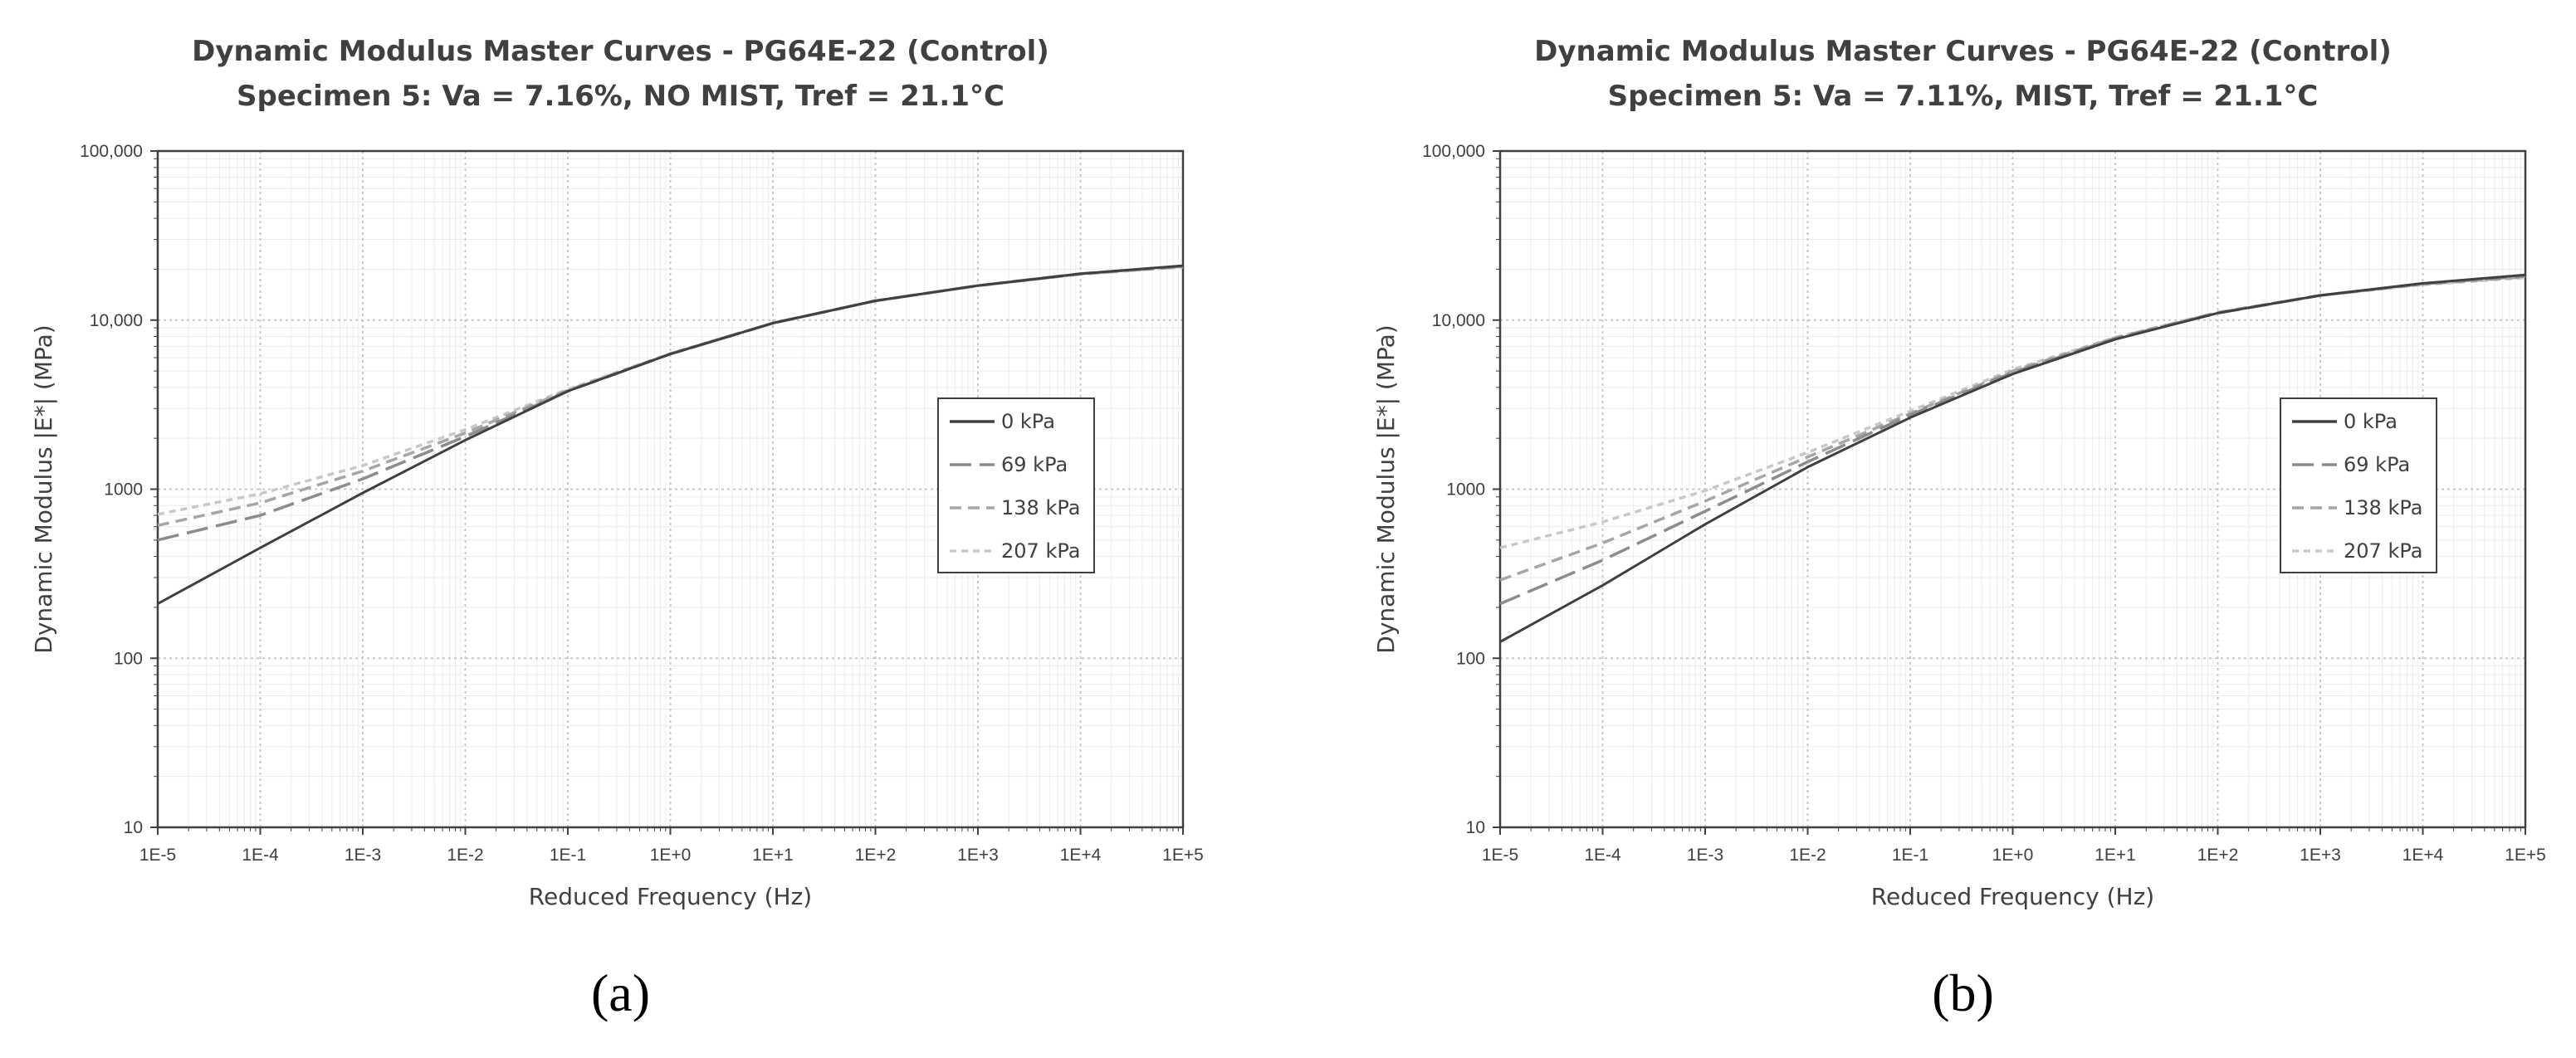 The image size is (2576, 1058). Describe the element at coordinates (1963, 993) in the screenshot. I see `panel-label: (b)` at that location.